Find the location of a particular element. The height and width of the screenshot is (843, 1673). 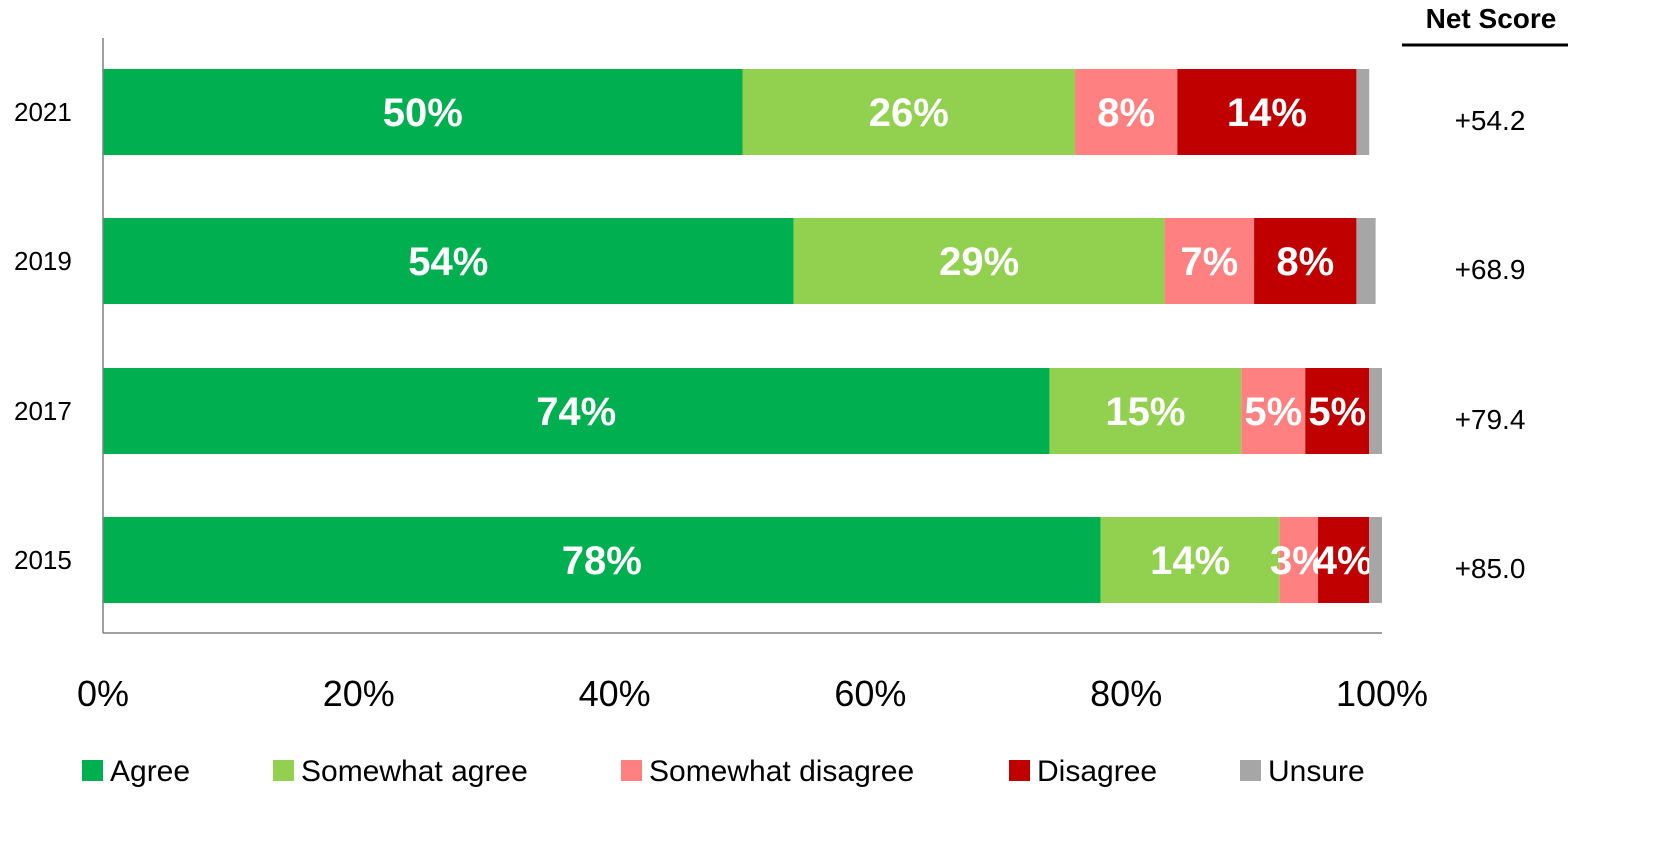

data-label-2015-disagree: 4% is located at coordinates (1344, 561).